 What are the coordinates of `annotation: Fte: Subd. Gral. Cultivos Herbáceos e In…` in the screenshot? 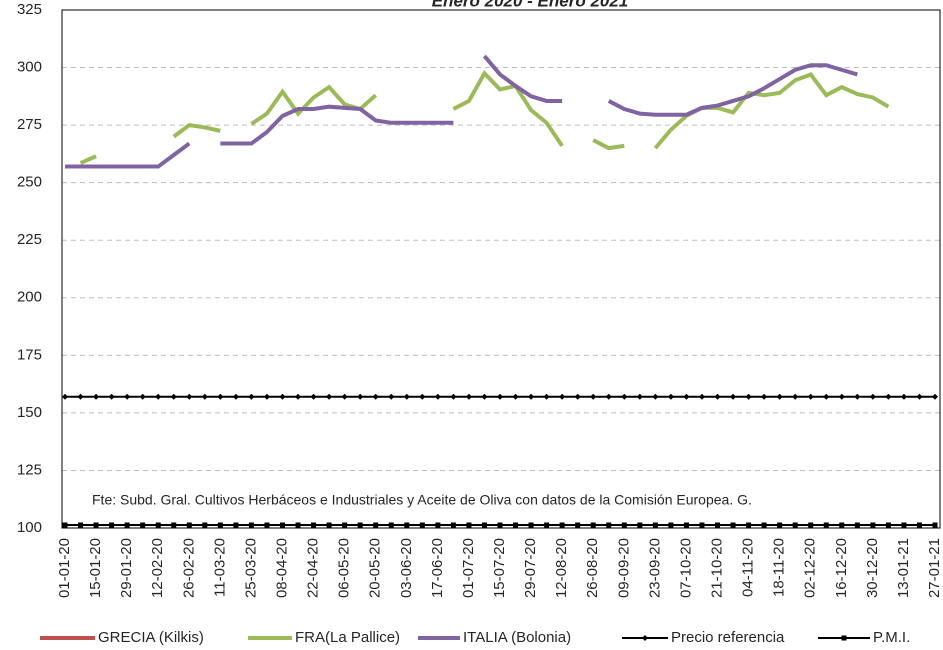 It's located at (422, 500).